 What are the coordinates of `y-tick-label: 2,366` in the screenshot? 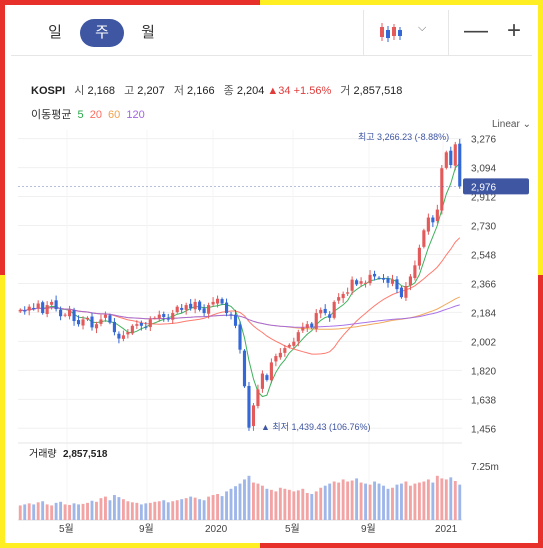 It's located at (483, 284).